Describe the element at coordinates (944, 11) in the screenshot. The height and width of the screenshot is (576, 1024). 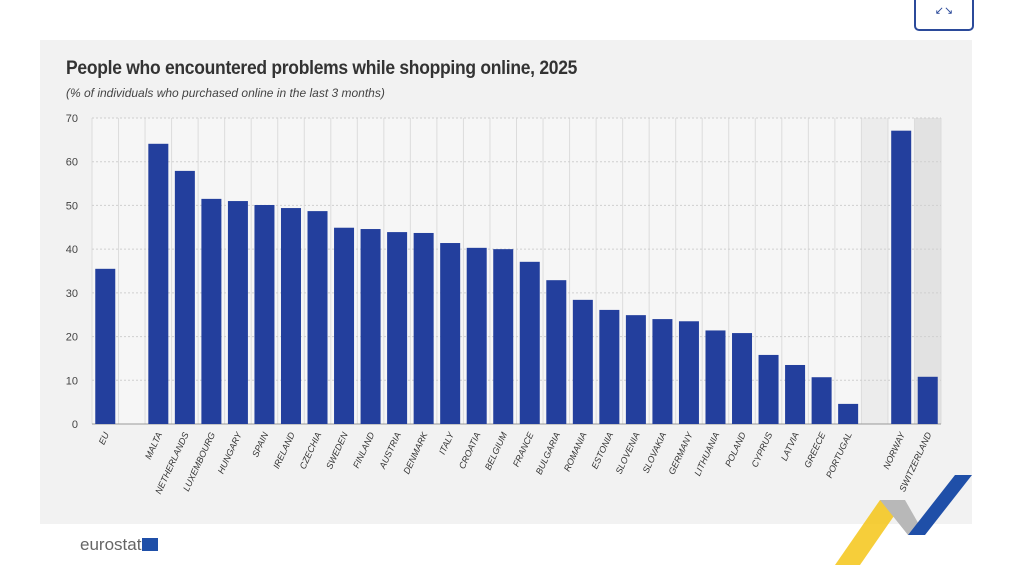
I see `collapse-arrows-icon: ↙↘` at that location.